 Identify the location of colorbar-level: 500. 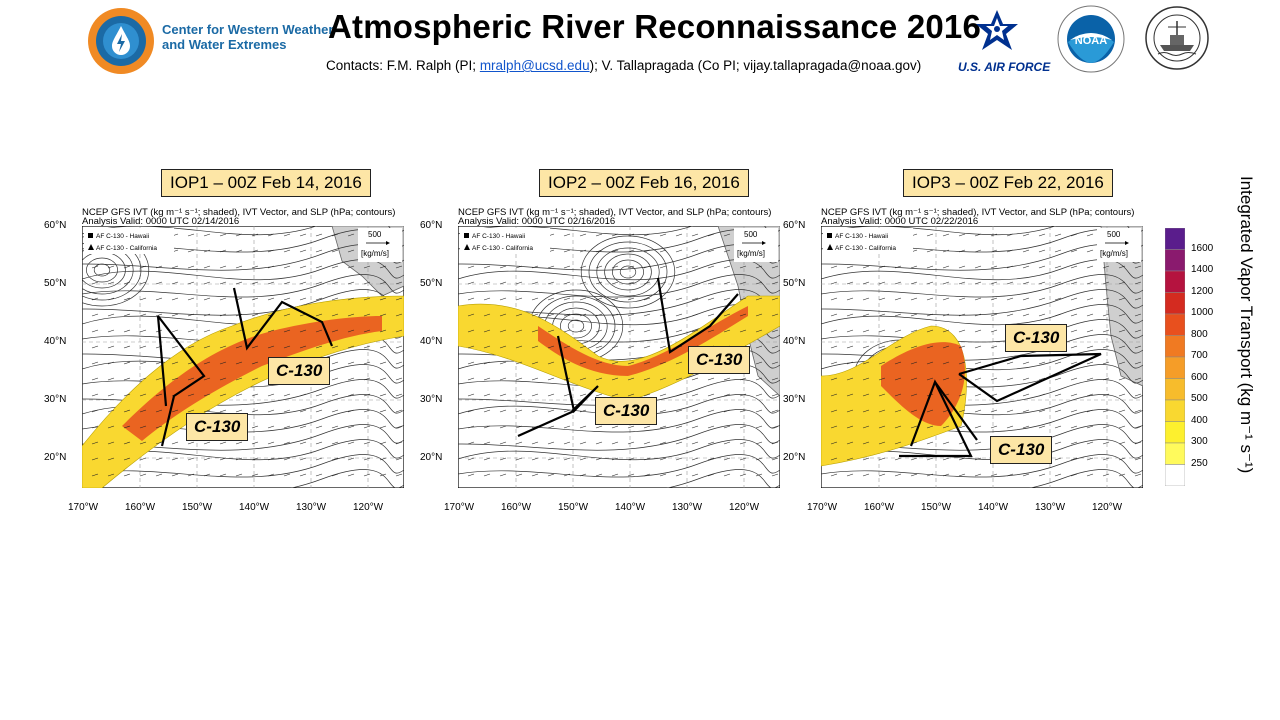
(1199, 398).